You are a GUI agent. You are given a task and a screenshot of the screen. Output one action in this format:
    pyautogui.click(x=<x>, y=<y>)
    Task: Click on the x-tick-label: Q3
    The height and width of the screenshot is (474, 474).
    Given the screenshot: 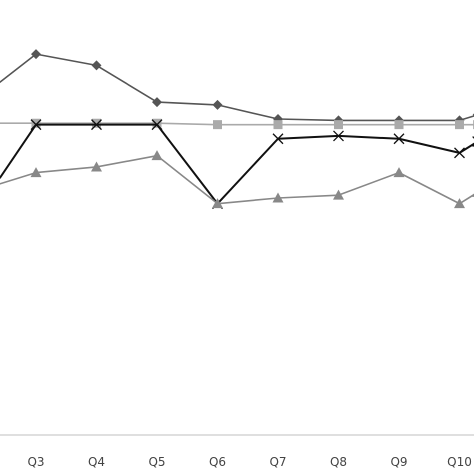 What is the action you would take?
    pyautogui.click(x=35, y=462)
    